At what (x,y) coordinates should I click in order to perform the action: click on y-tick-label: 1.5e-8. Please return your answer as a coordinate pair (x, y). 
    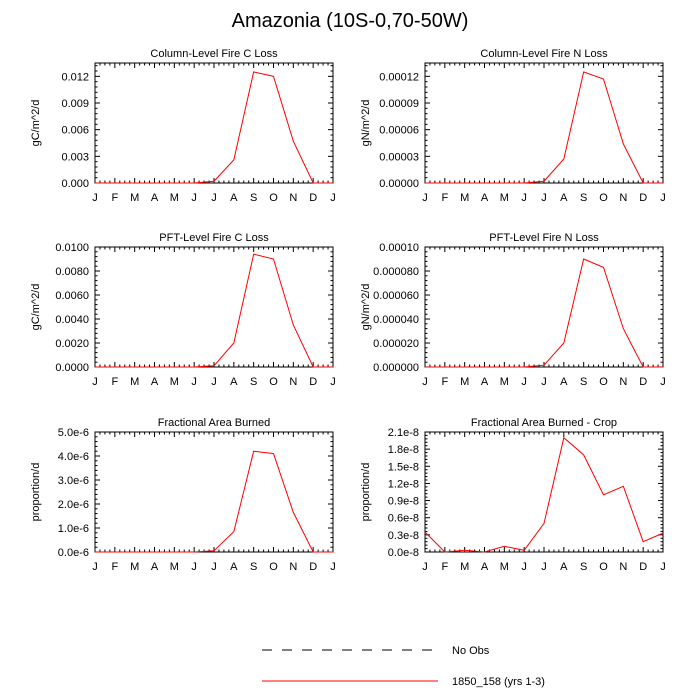
    Looking at the image, I should click on (403, 467).